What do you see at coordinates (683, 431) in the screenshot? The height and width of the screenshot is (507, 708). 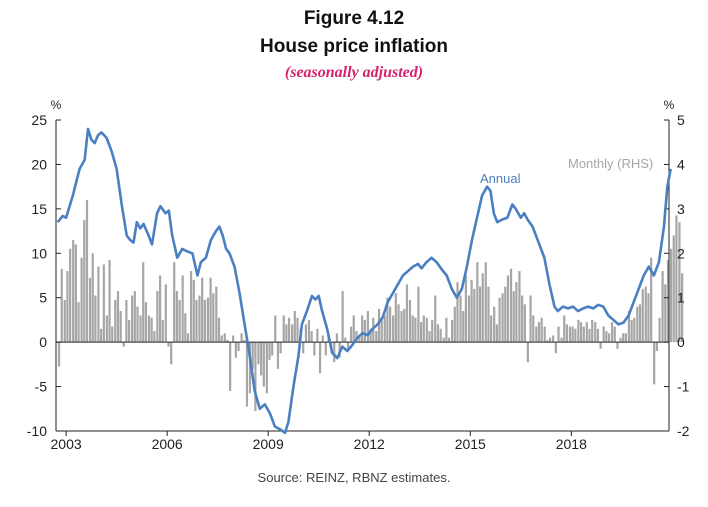 I see `right-tick-label: -2` at bounding box center [683, 431].